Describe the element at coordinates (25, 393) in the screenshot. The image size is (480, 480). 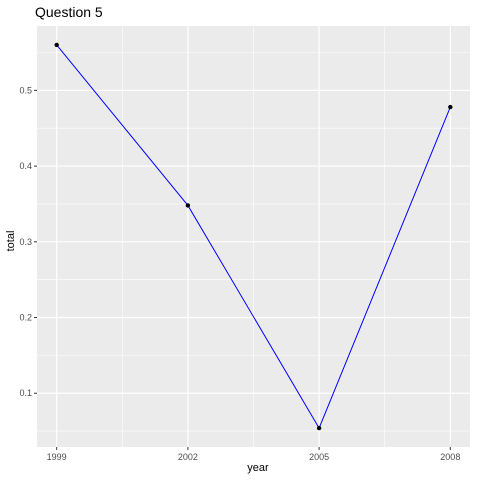
I see `y-tick-label: 0.1` at that location.